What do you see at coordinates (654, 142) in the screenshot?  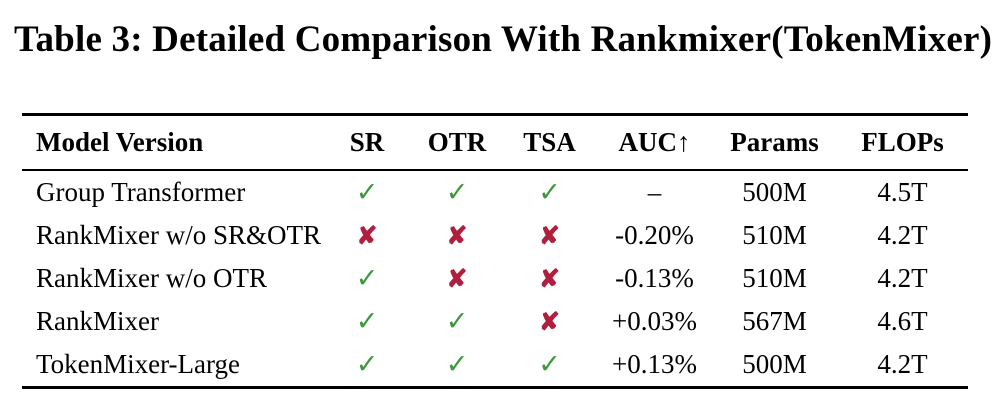 I see `column-header-auc: AUC↑` at bounding box center [654, 142].